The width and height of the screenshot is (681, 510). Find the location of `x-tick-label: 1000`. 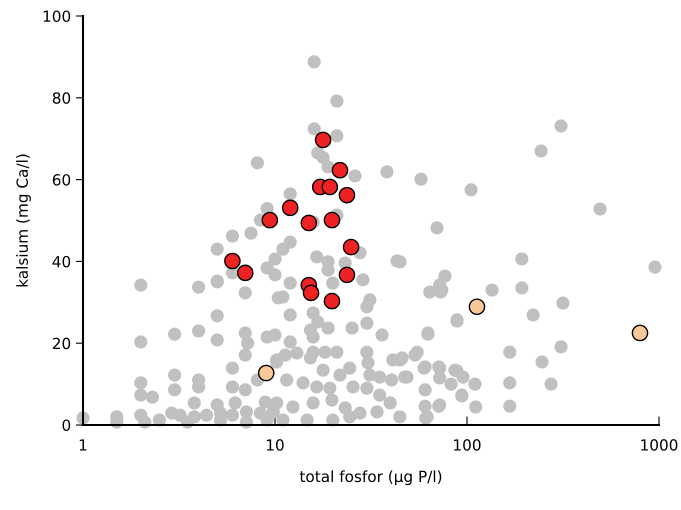

x-tick-label: 1000 is located at coordinates (659, 445).